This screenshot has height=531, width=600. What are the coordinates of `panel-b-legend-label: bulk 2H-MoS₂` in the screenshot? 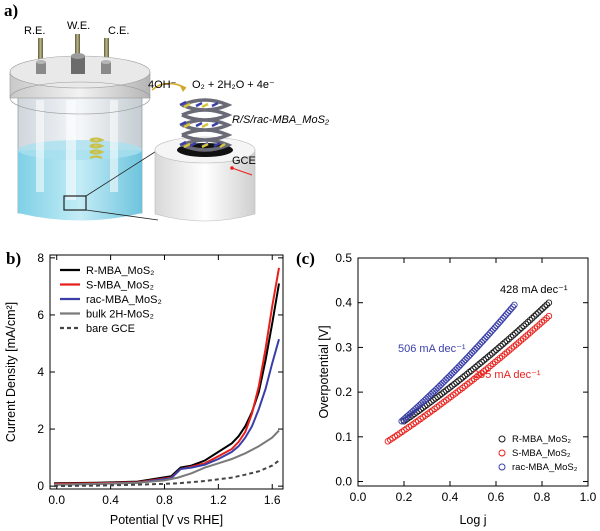 It's located at (120, 315).